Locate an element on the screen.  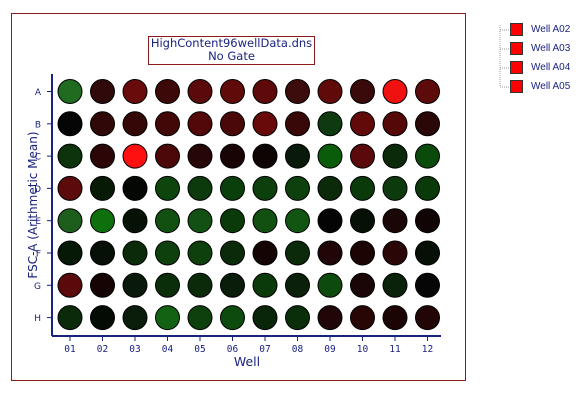
well-C11 is located at coordinates (395, 156).